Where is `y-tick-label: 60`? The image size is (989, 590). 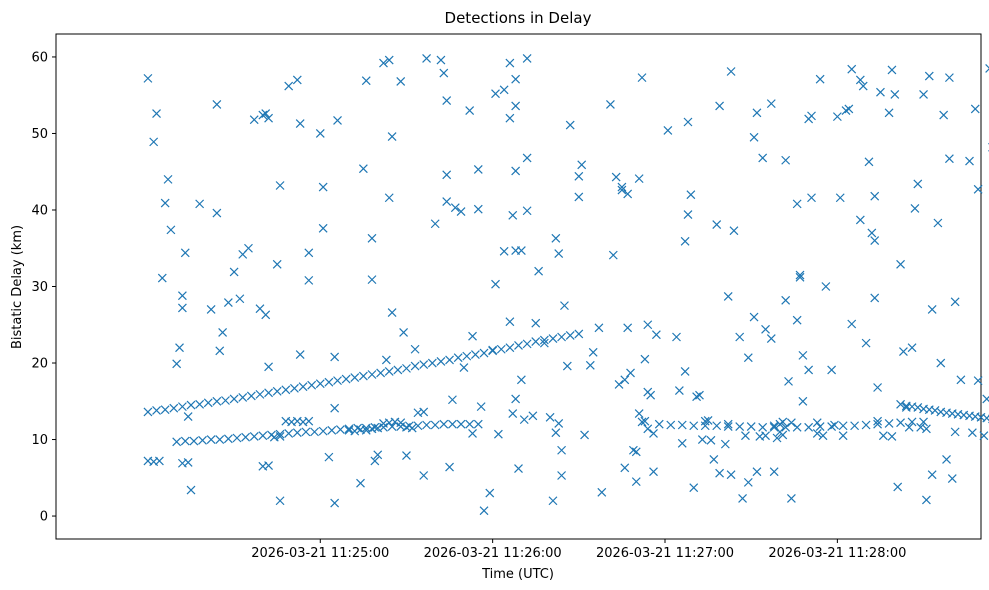
y-tick-label: 60 is located at coordinates (39, 57).